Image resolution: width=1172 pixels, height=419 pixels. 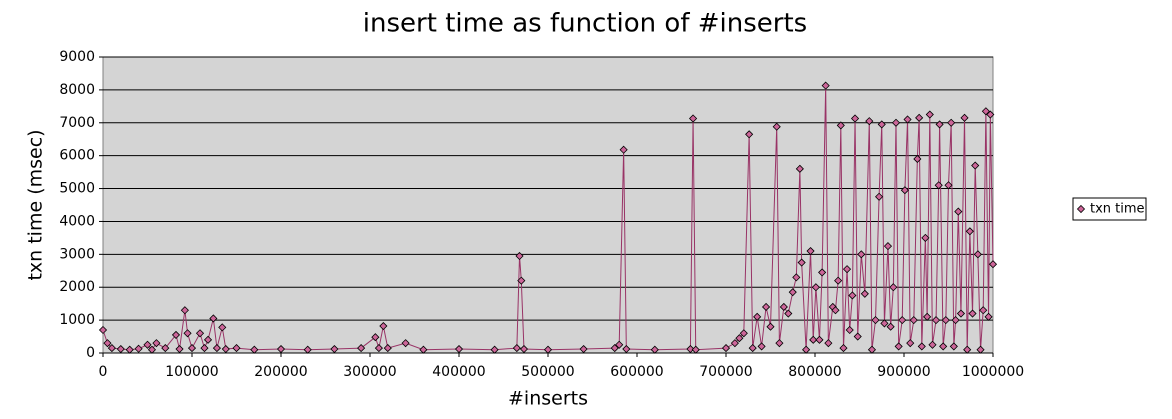 What do you see at coordinates (191, 372) in the screenshot?
I see `x-tick-label: 100000` at bounding box center [191, 372].